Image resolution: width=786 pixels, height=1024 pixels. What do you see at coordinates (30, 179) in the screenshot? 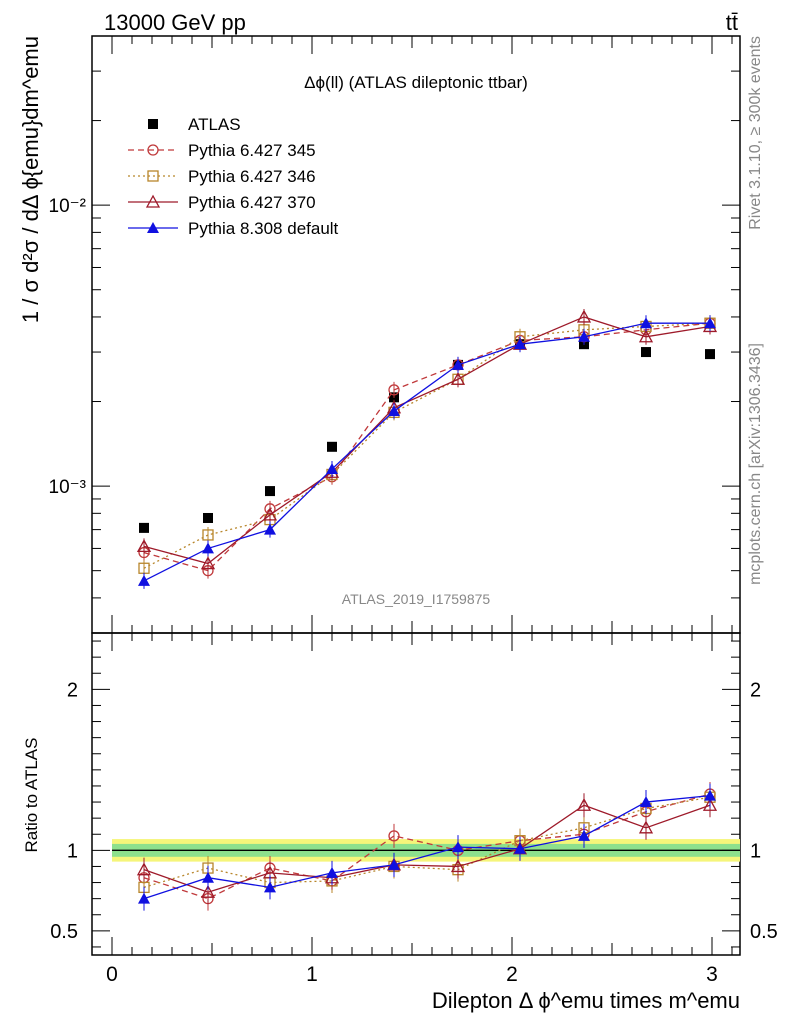
I see `main-y-axis-label: 1 / σ d²σ / dΔ ϕ{emu}dm^emu` at bounding box center [30, 179].